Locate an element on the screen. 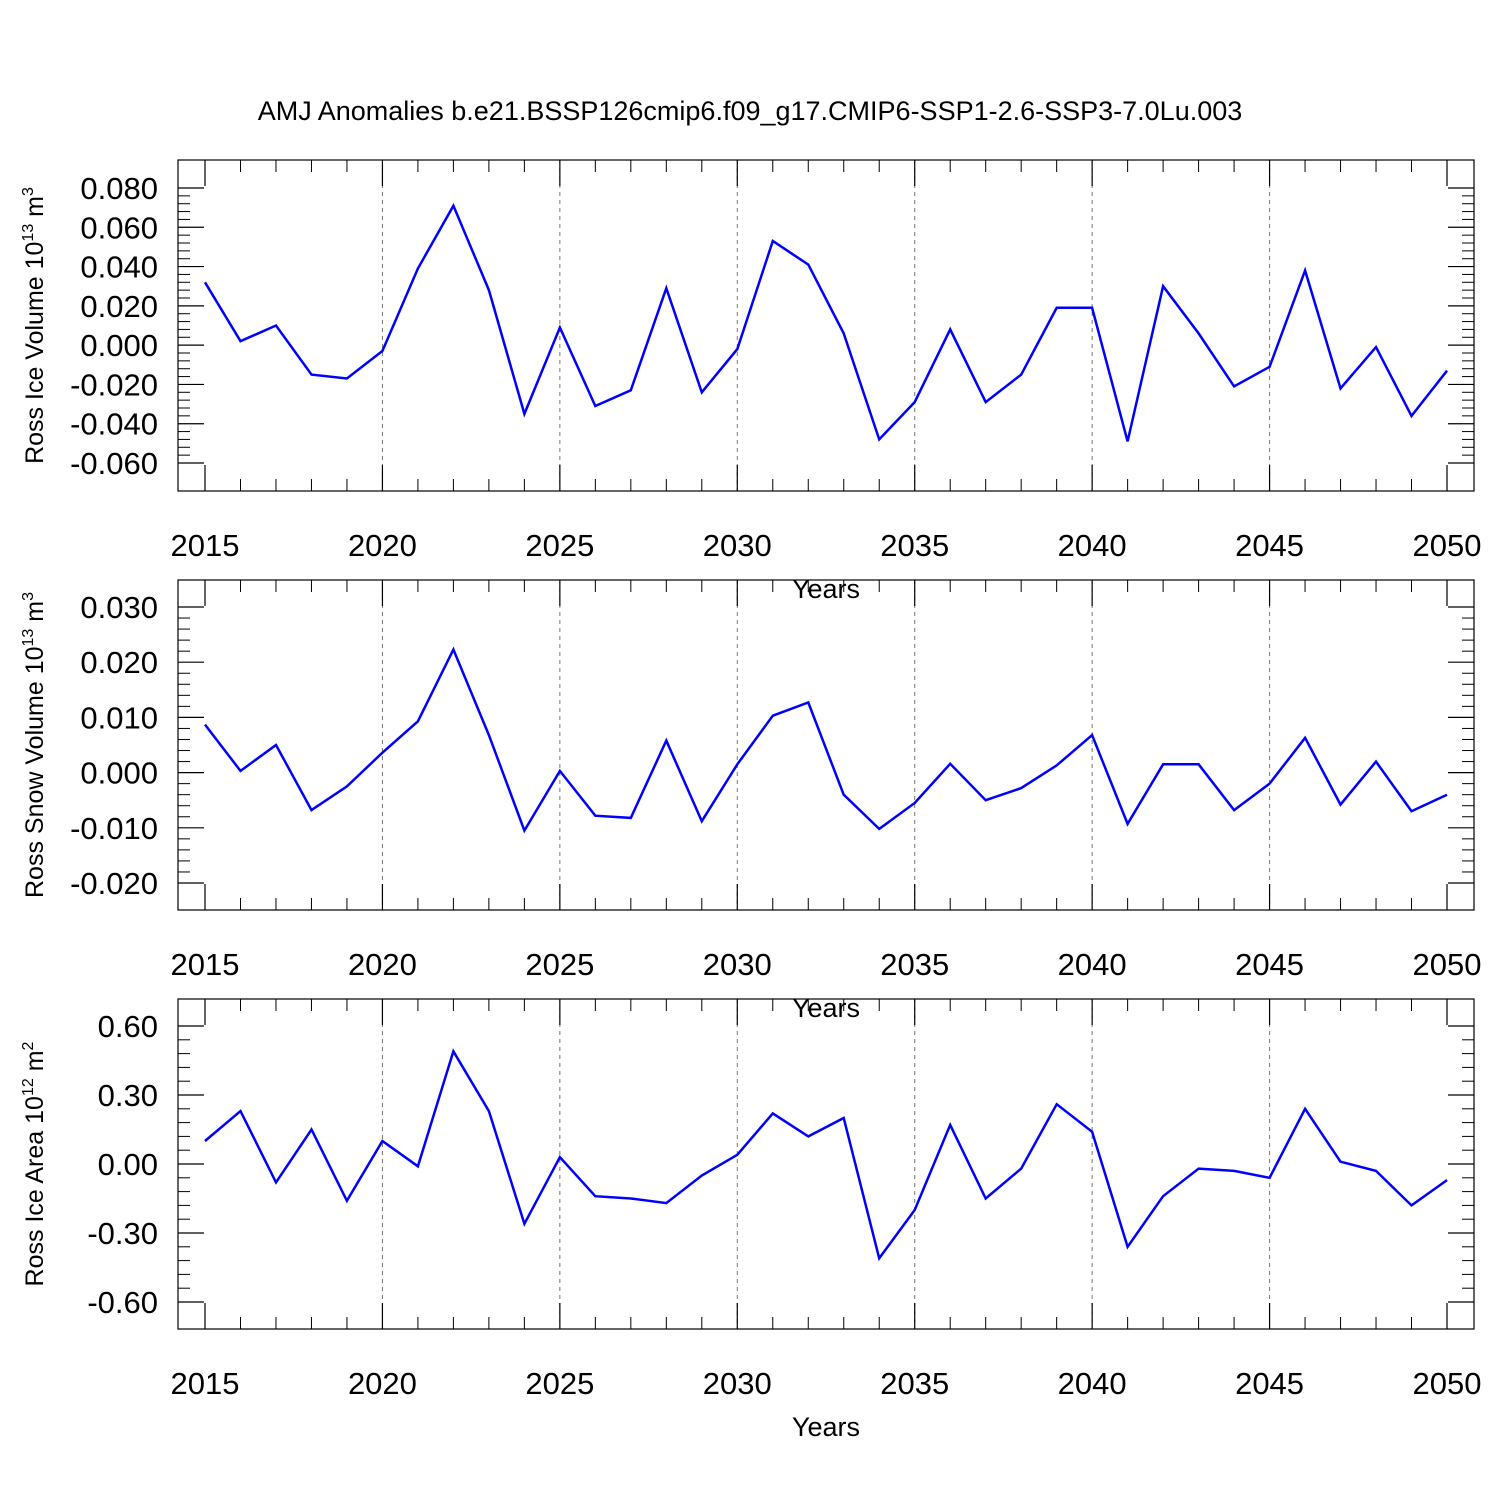 This screenshot has width=1500, height=1500. y-tick-label: 0.00 is located at coordinates (128, 1164).